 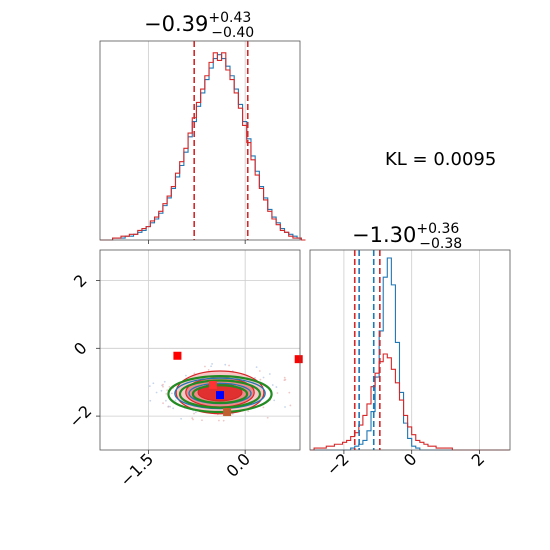 What do you see at coordinates (410, 459) in the screenshot?
I see `x-tick-label: 0` at bounding box center [410, 459].